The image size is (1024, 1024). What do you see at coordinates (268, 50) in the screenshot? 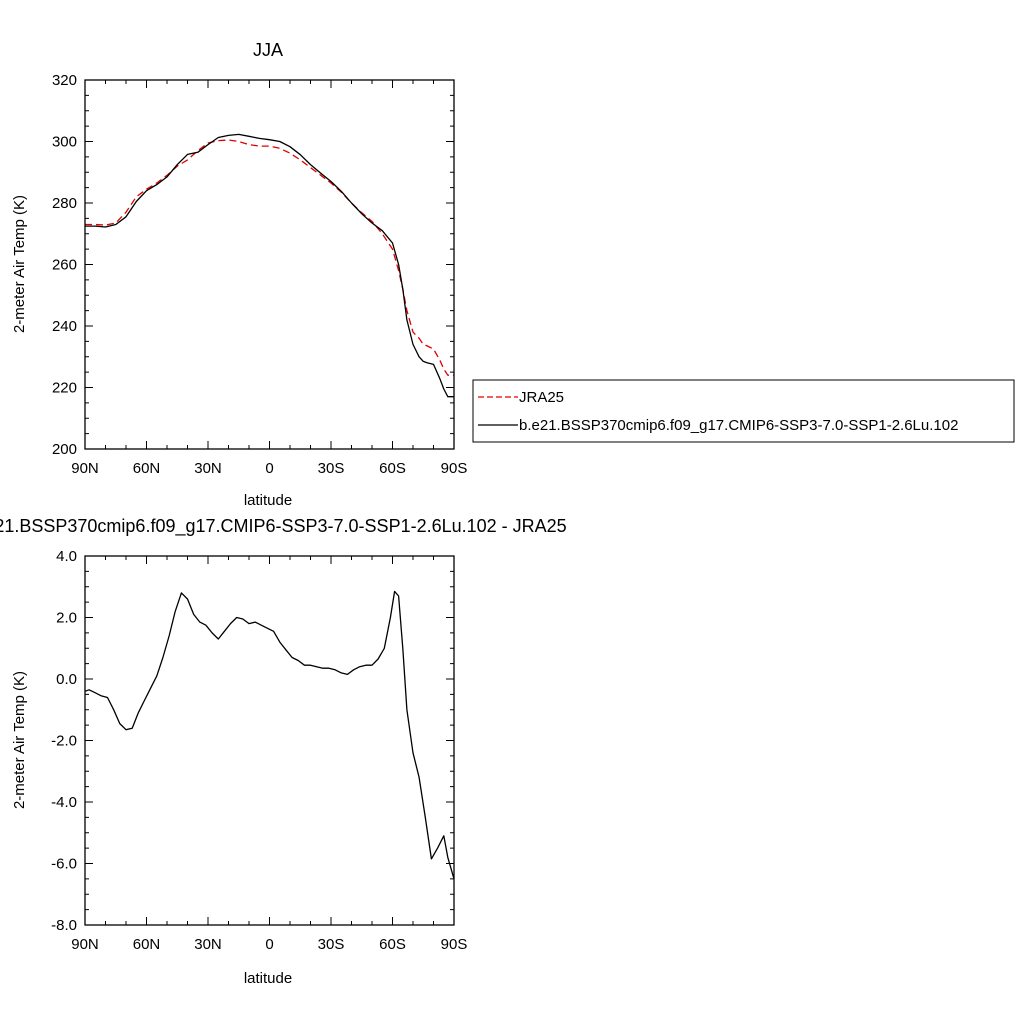
I see `top-chart-title: JJA` at bounding box center [268, 50].